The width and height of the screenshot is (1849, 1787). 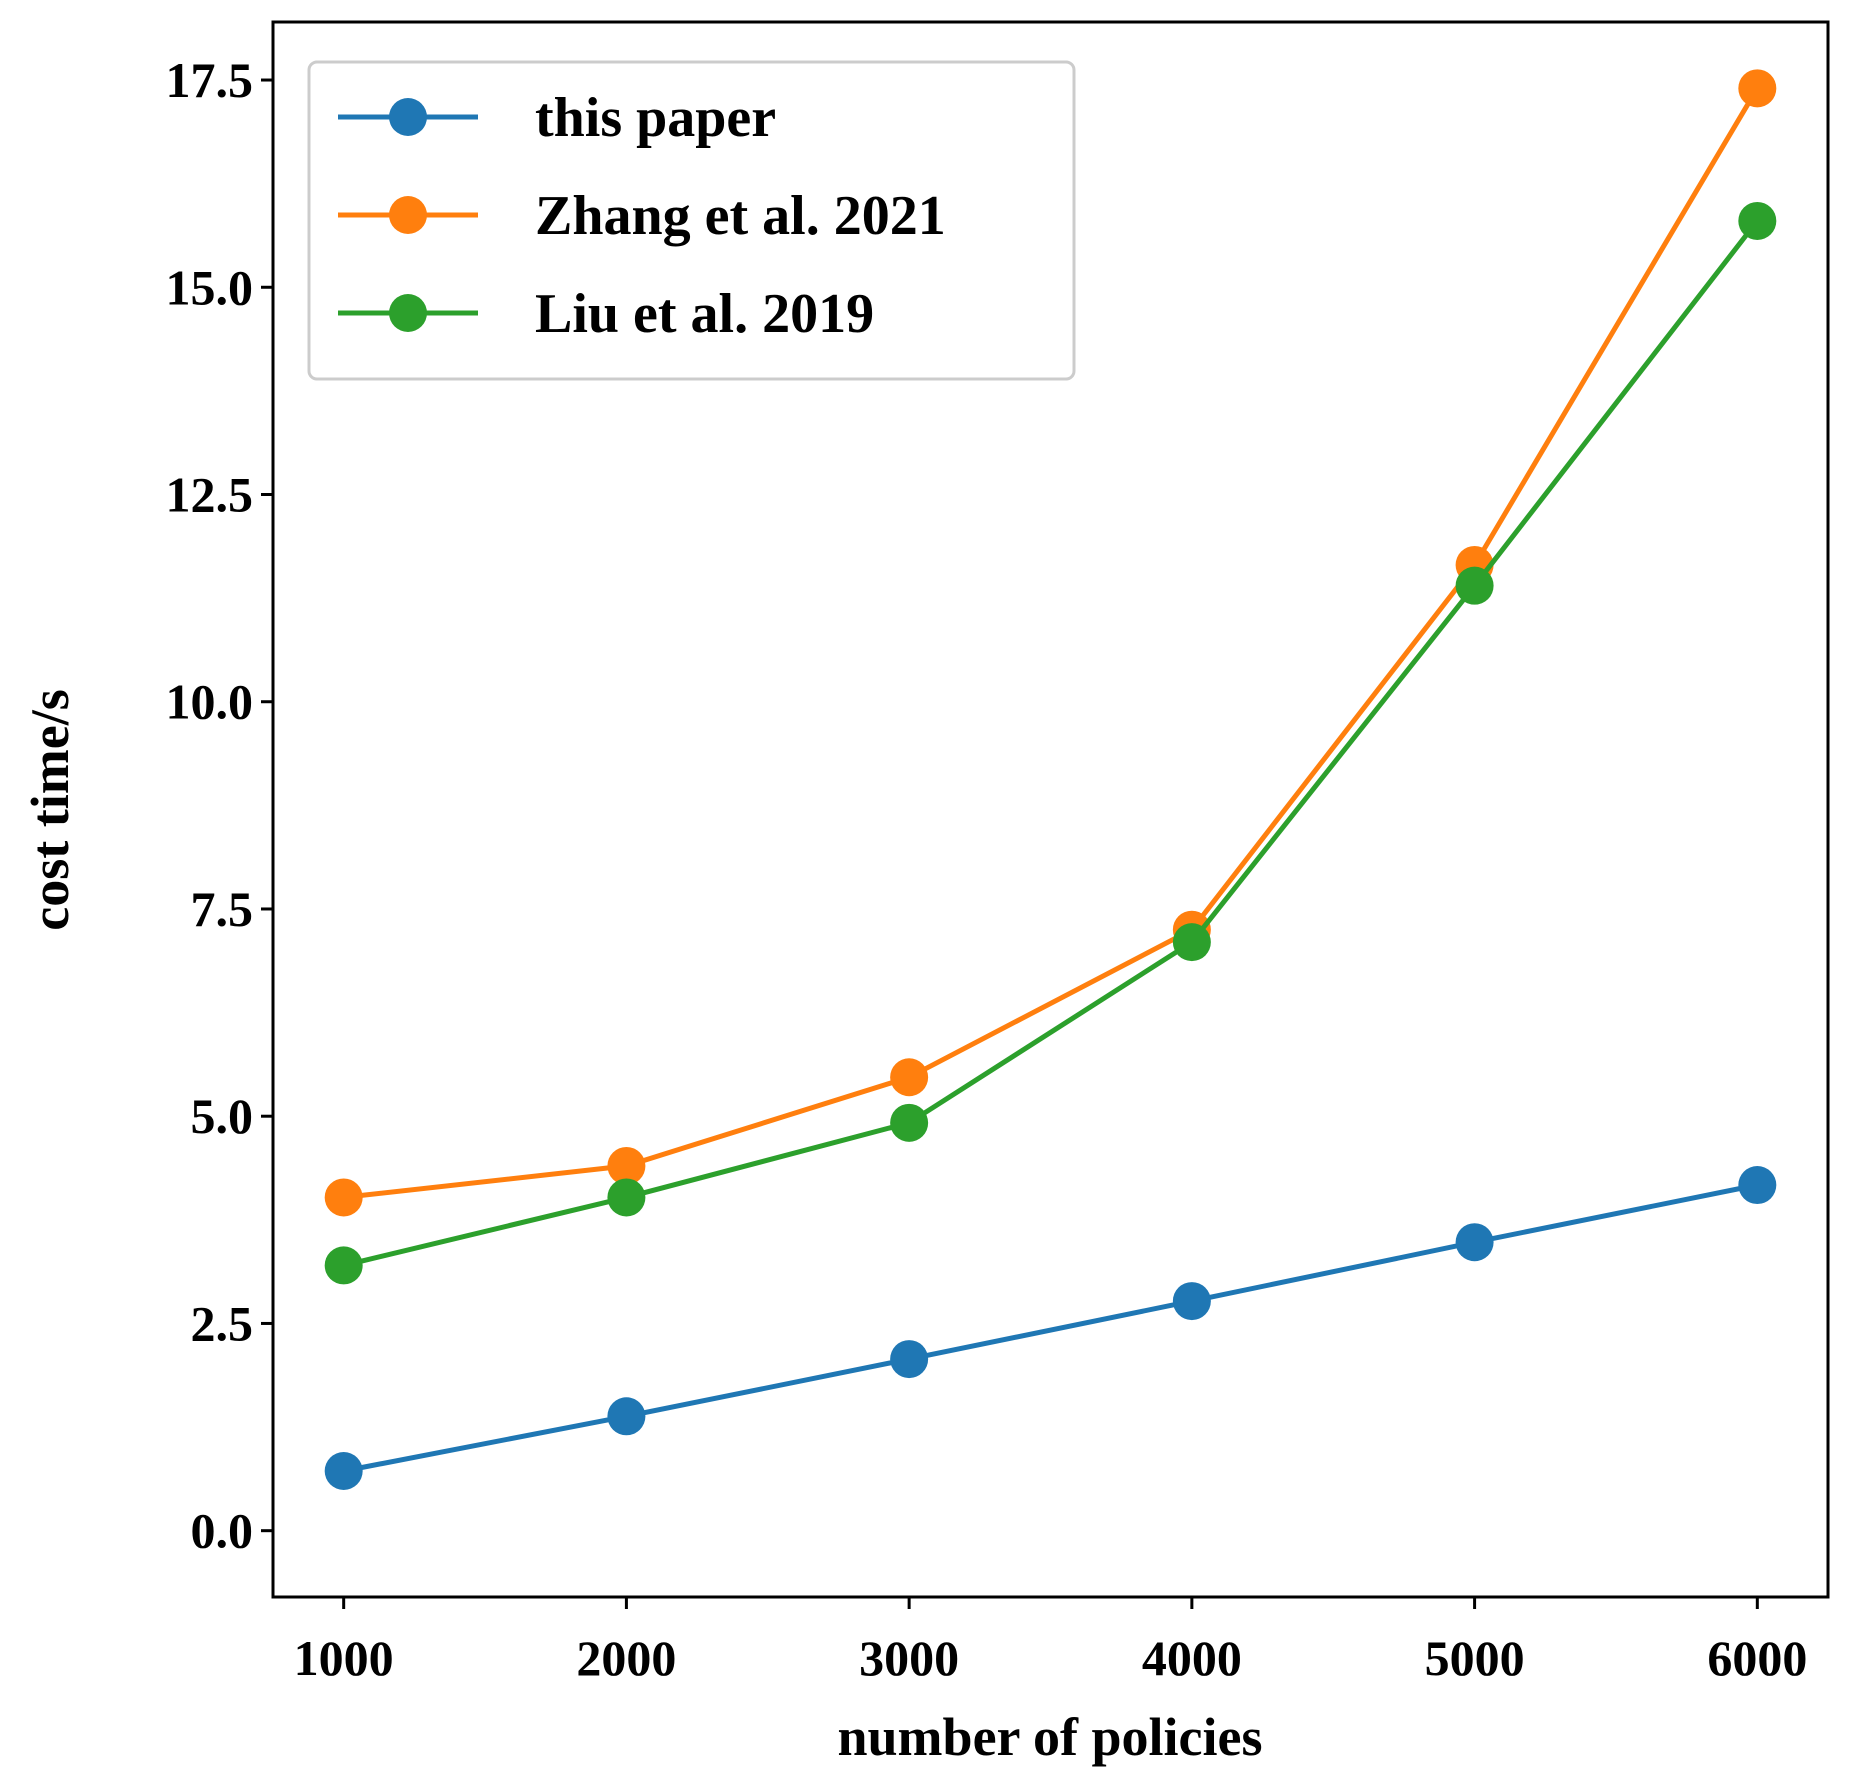 What do you see at coordinates (222, 1531) in the screenshot?
I see `y-tick-label: 0.0` at bounding box center [222, 1531].